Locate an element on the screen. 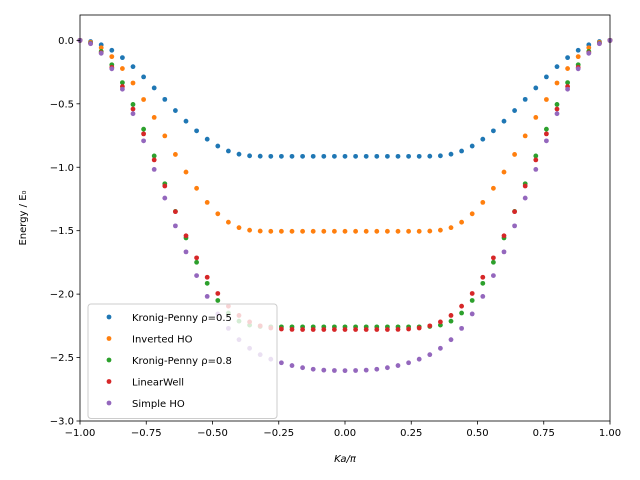 The width and height of the screenshot is (640, 480). legend-entry-label: Kronig-Penny ρ=0.5 is located at coordinates (182, 318).